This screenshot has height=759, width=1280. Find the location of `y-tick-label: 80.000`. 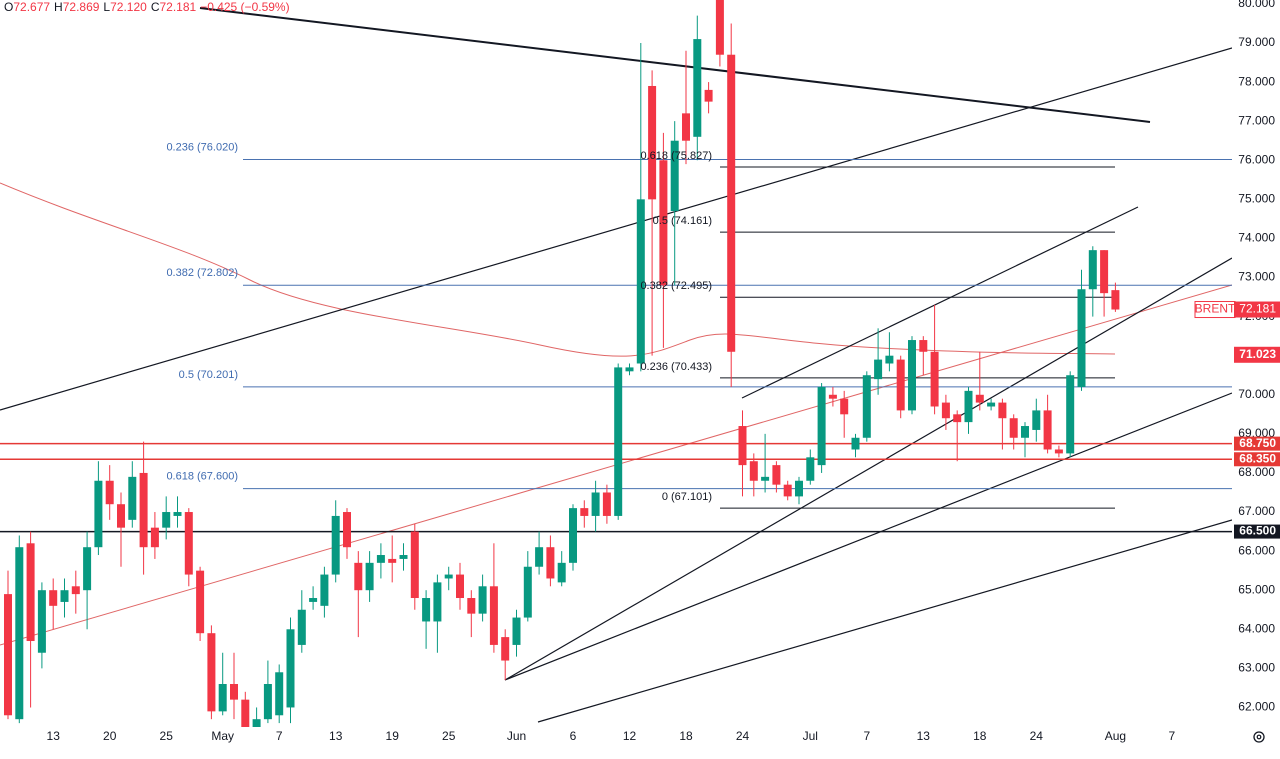

y-tick-label: 80.000 is located at coordinates (1256, 5).